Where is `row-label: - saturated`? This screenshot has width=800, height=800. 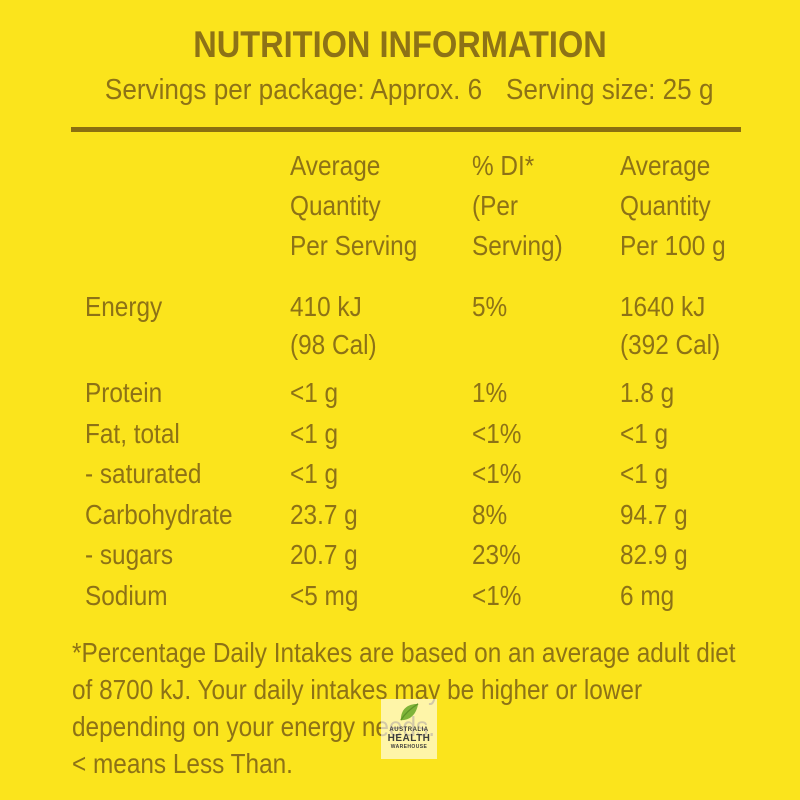 row-label: - saturated is located at coordinates (187, 475).